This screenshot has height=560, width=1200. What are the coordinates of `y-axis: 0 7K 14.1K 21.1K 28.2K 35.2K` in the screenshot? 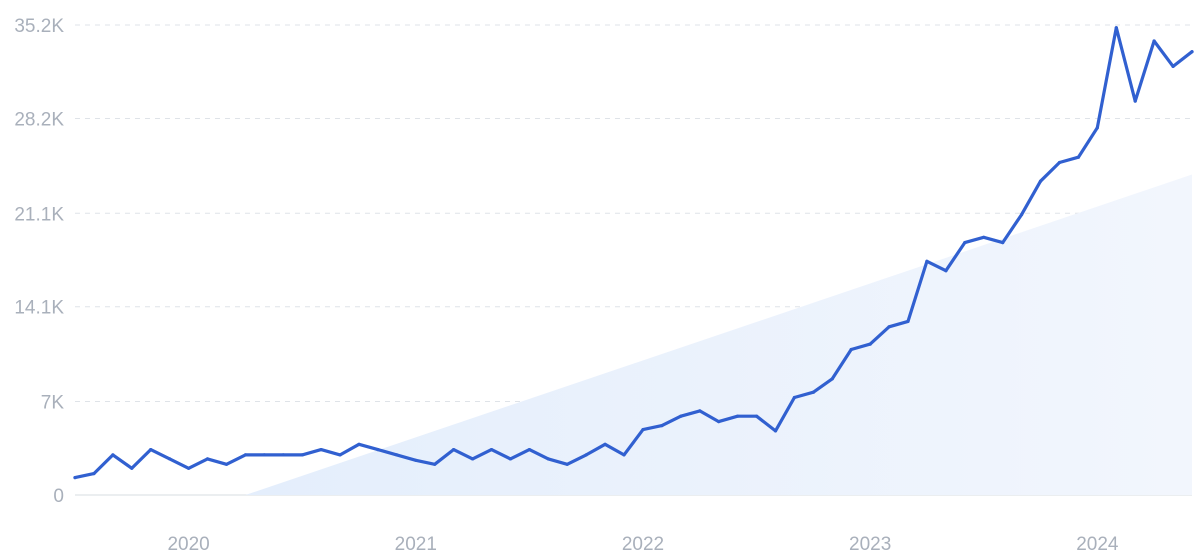 It's located at (39, 261).